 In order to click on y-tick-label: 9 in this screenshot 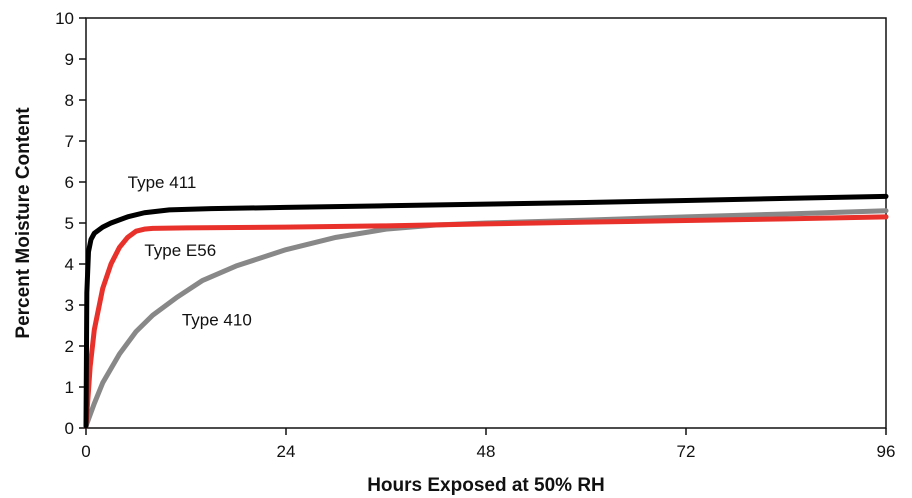, I will do `click(69, 59)`.